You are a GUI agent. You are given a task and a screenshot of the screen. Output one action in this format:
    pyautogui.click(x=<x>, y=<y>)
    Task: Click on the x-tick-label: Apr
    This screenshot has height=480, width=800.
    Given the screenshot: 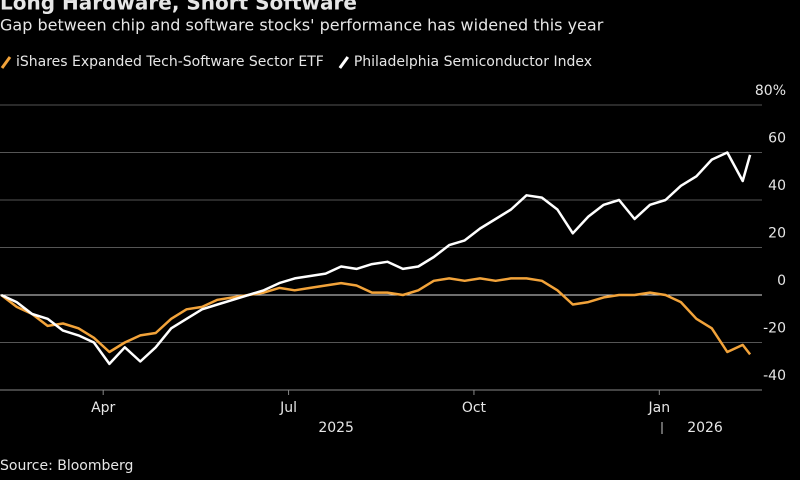 What is the action you would take?
    pyautogui.click(x=103, y=408)
    